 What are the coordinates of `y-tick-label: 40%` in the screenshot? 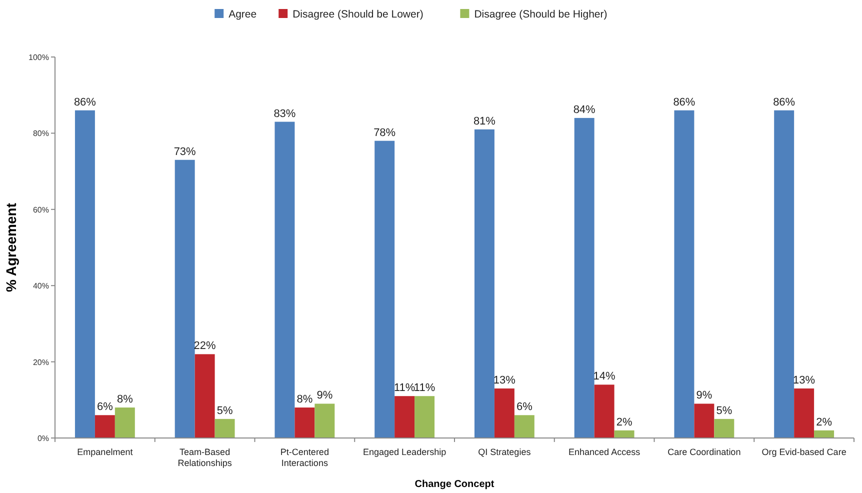 It's located at (40, 286).